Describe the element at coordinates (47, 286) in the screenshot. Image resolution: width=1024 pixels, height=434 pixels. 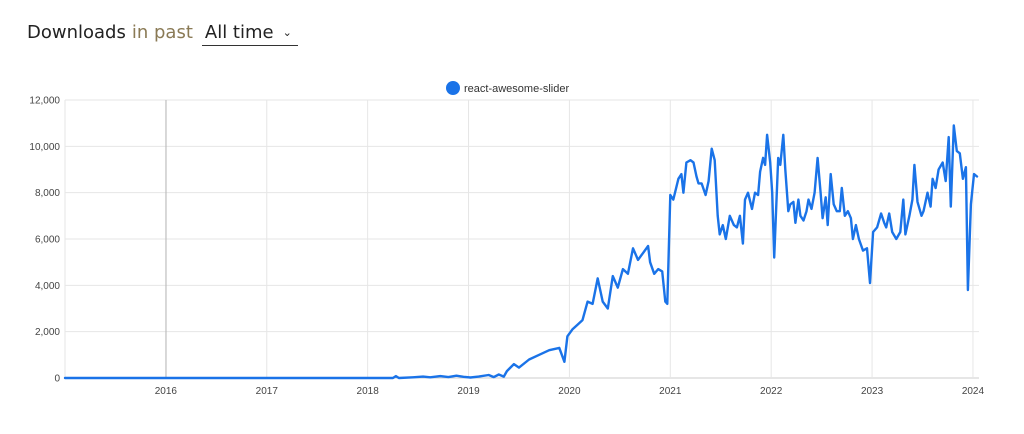
I see `y-tick-label: 4,000` at that location.